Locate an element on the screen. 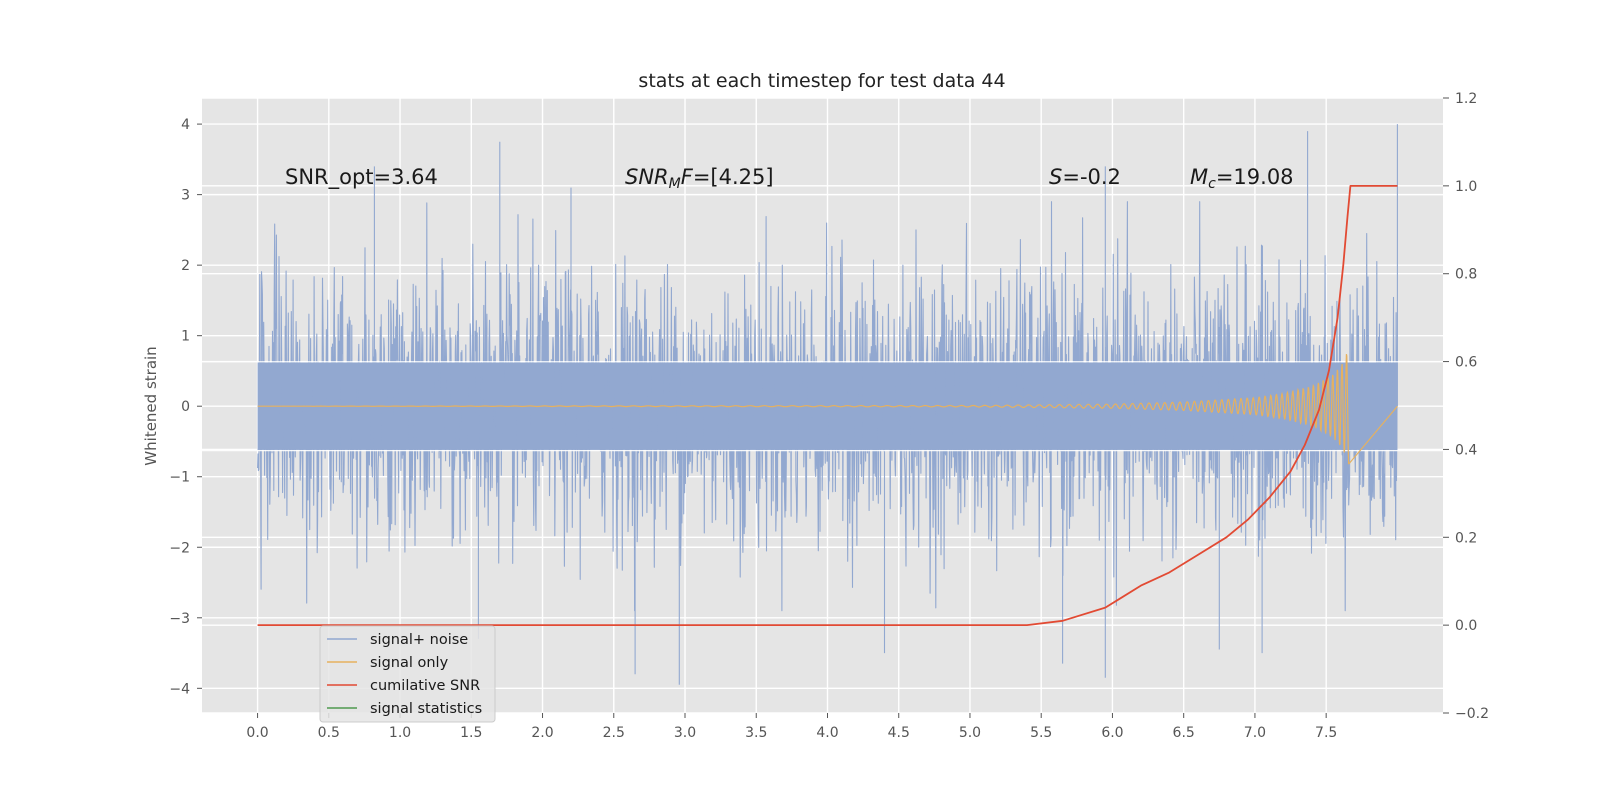  y-tick-label: 2 is located at coordinates (185, 266).